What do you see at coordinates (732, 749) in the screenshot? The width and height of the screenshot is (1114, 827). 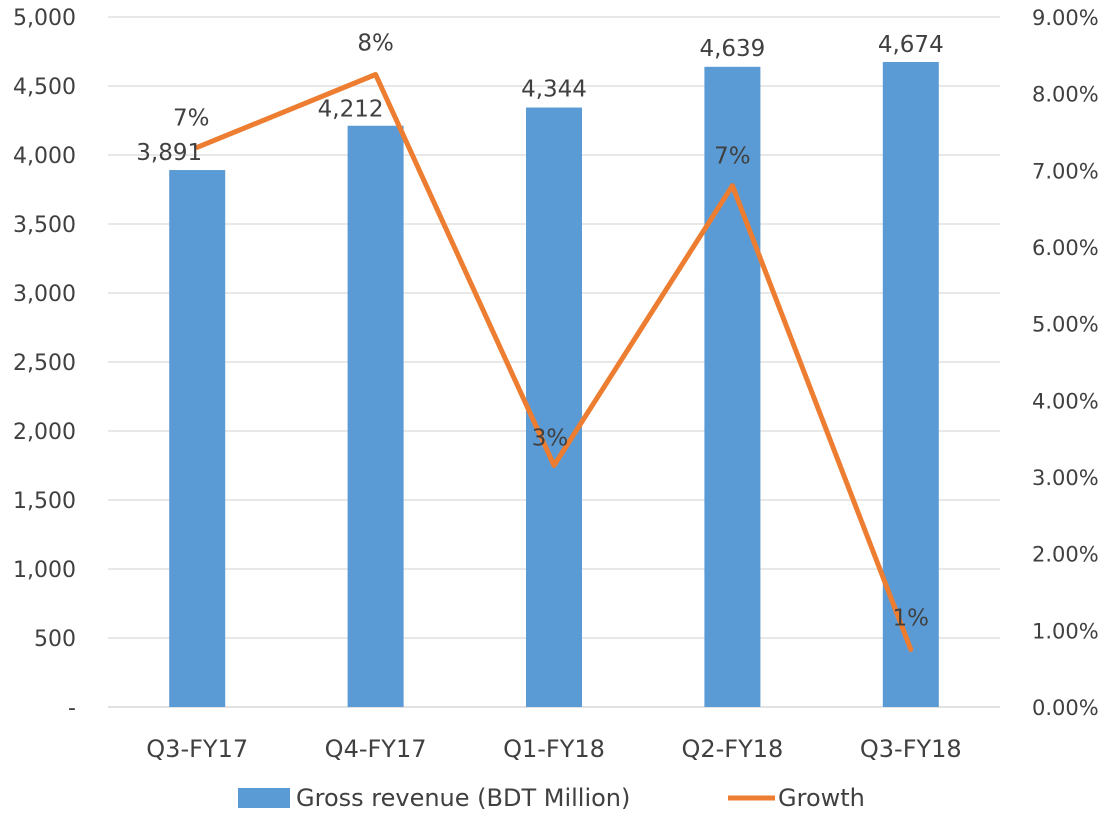 I see `x-tick-label: Q2-FY18` at bounding box center [732, 749].